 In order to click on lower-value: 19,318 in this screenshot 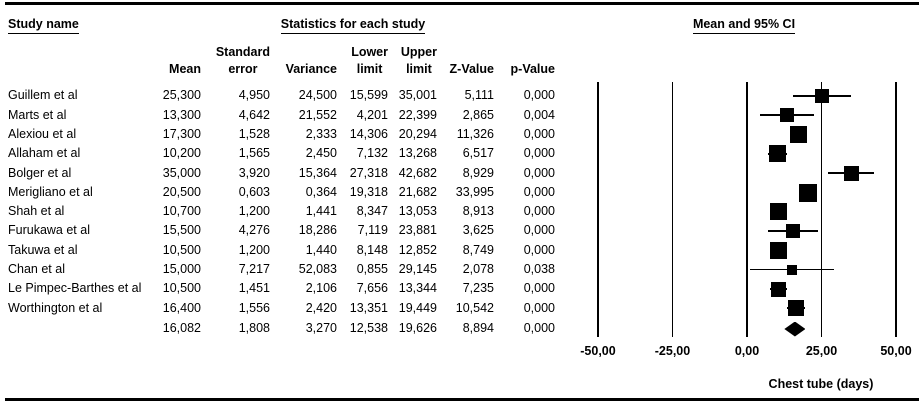, I will do `click(368, 191)`.